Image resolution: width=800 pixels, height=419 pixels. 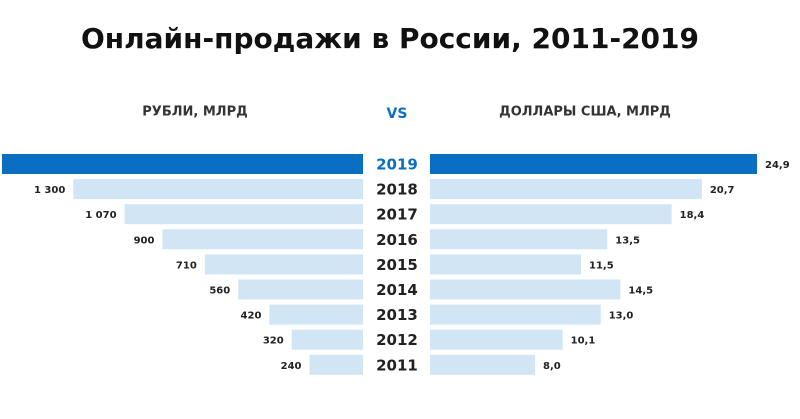 What do you see at coordinates (144, 240) in the screenshot?
I see `value-label: 900` at bounding box center [144, 240].